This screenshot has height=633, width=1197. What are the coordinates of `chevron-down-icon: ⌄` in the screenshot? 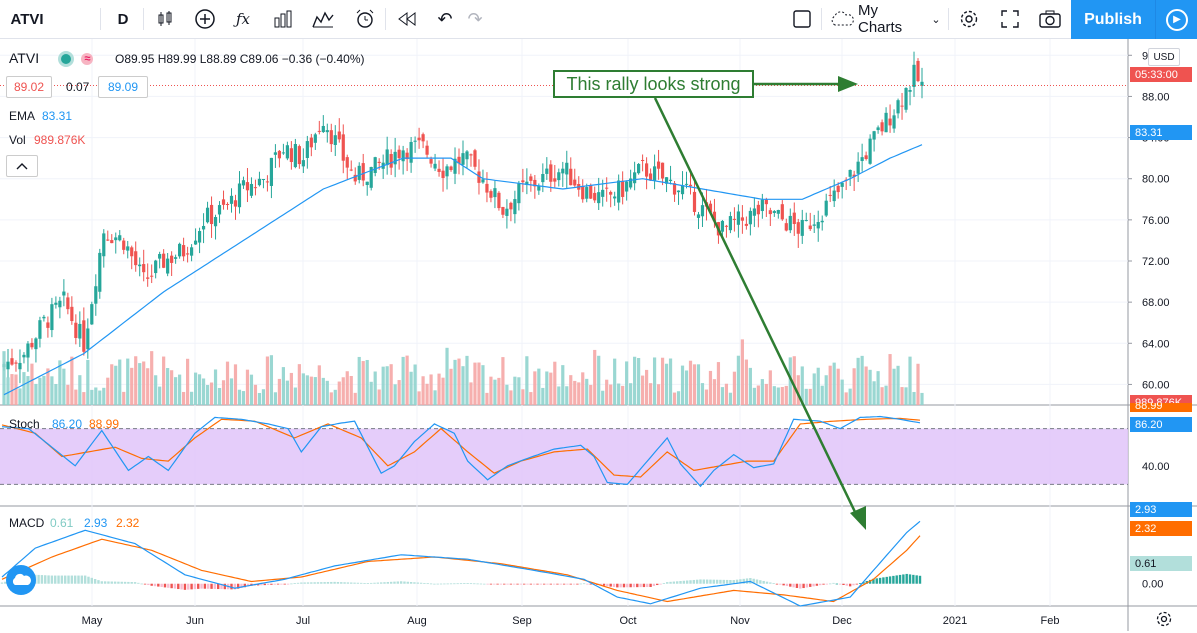 It's located at (936, 19).